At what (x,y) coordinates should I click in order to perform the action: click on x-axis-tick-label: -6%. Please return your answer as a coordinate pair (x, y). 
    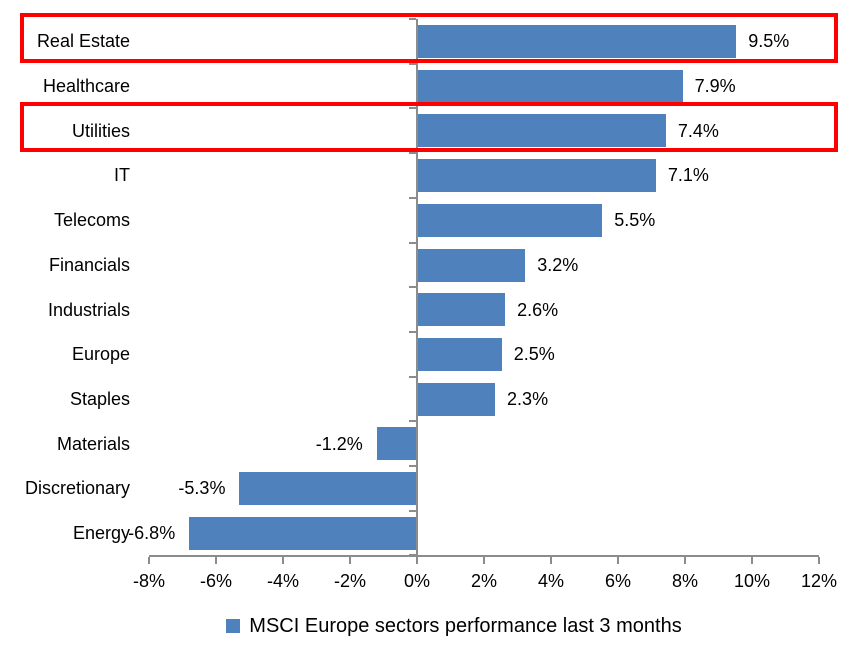
    Looking at the image, I should click on (216, 581).